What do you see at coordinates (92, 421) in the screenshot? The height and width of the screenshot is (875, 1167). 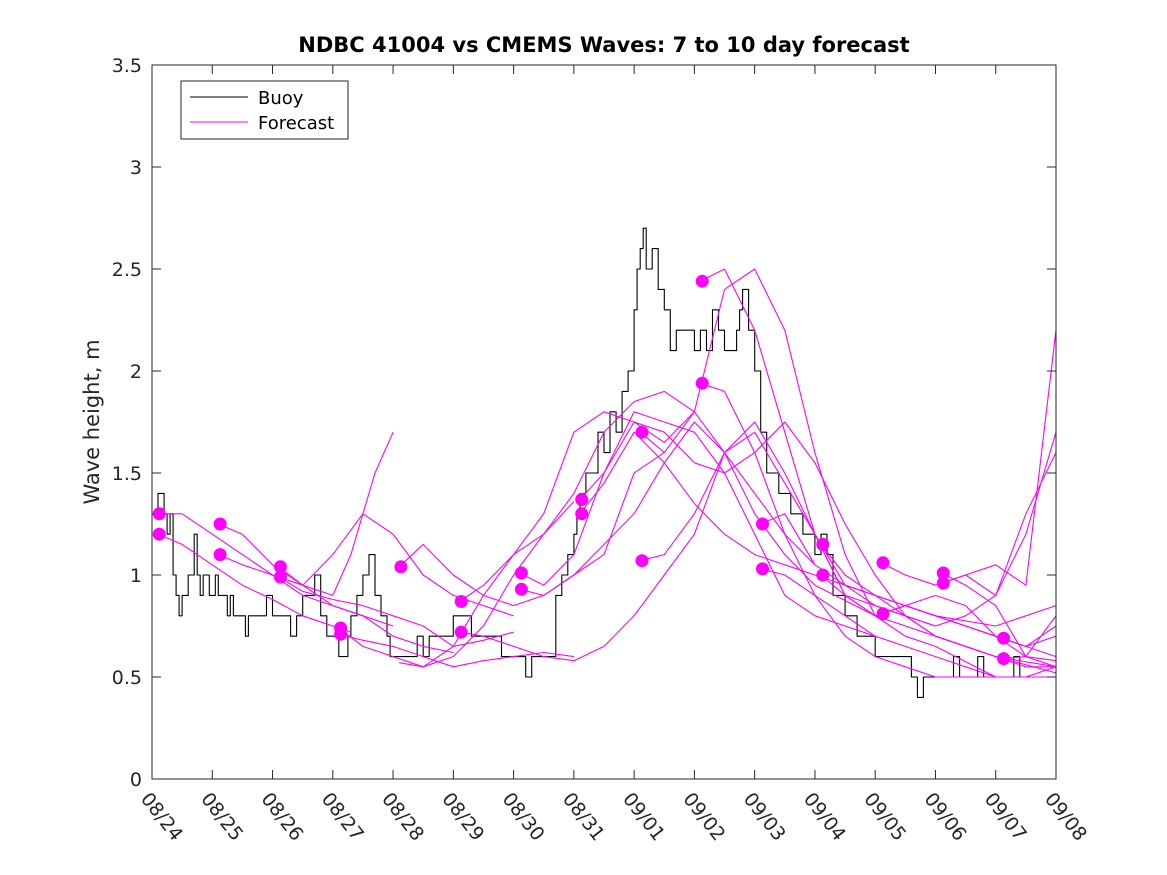 I see `y-axis-label: Wave height, m` at bounding box center [92, 421].